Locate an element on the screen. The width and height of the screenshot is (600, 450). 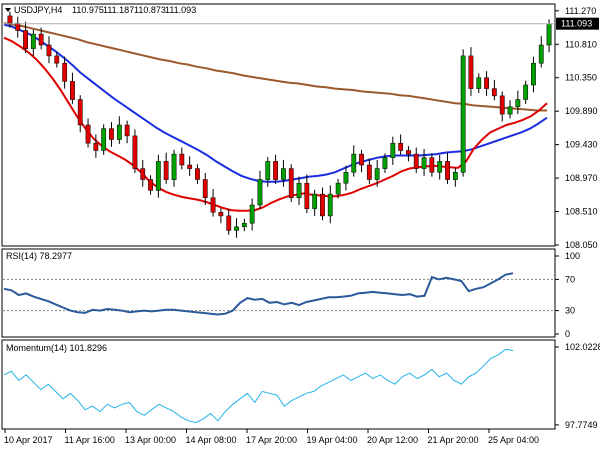
momentum-line is located at coordinates (258, 386).